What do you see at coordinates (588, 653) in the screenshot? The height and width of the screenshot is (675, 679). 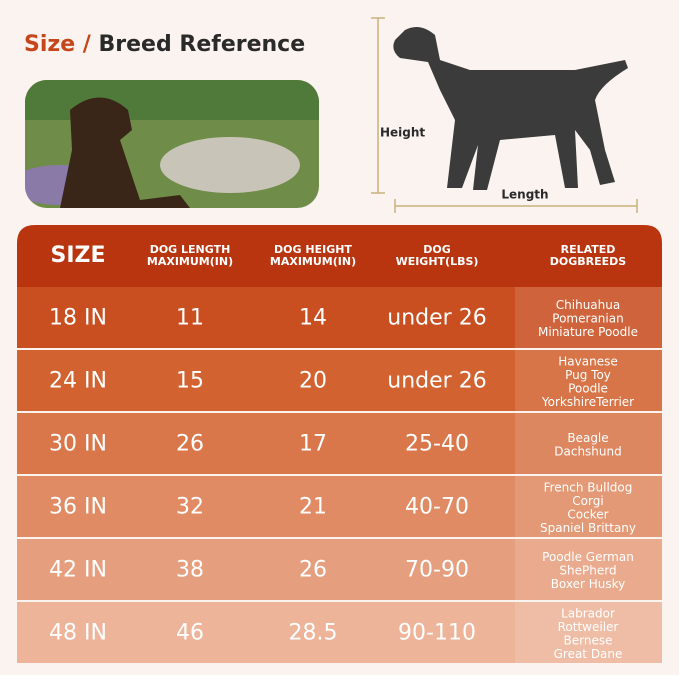 I see `breed-cell-line: Great Dane` at bounding box center [588, 653].